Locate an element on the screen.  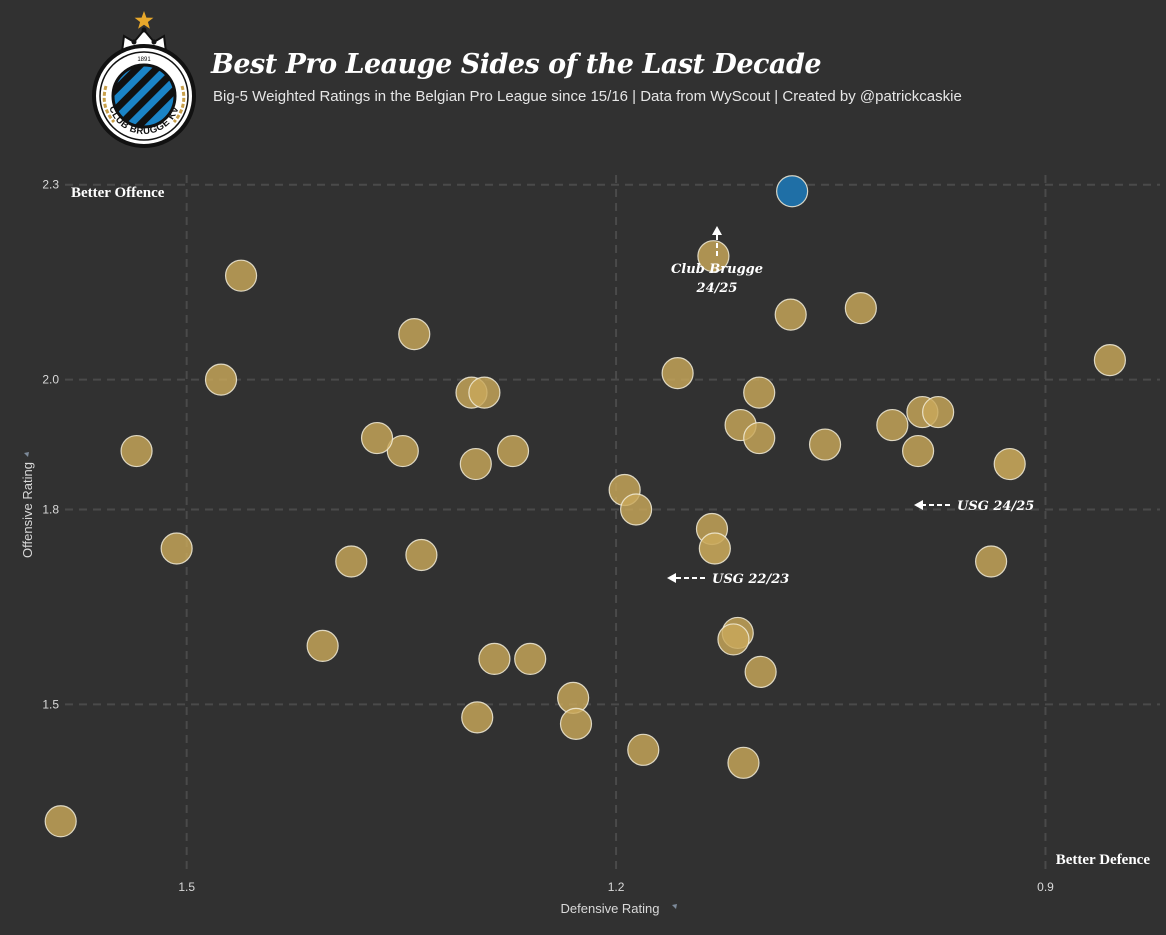
usg-2425-label: USG 24/25 is located at coordinates (995, 506).